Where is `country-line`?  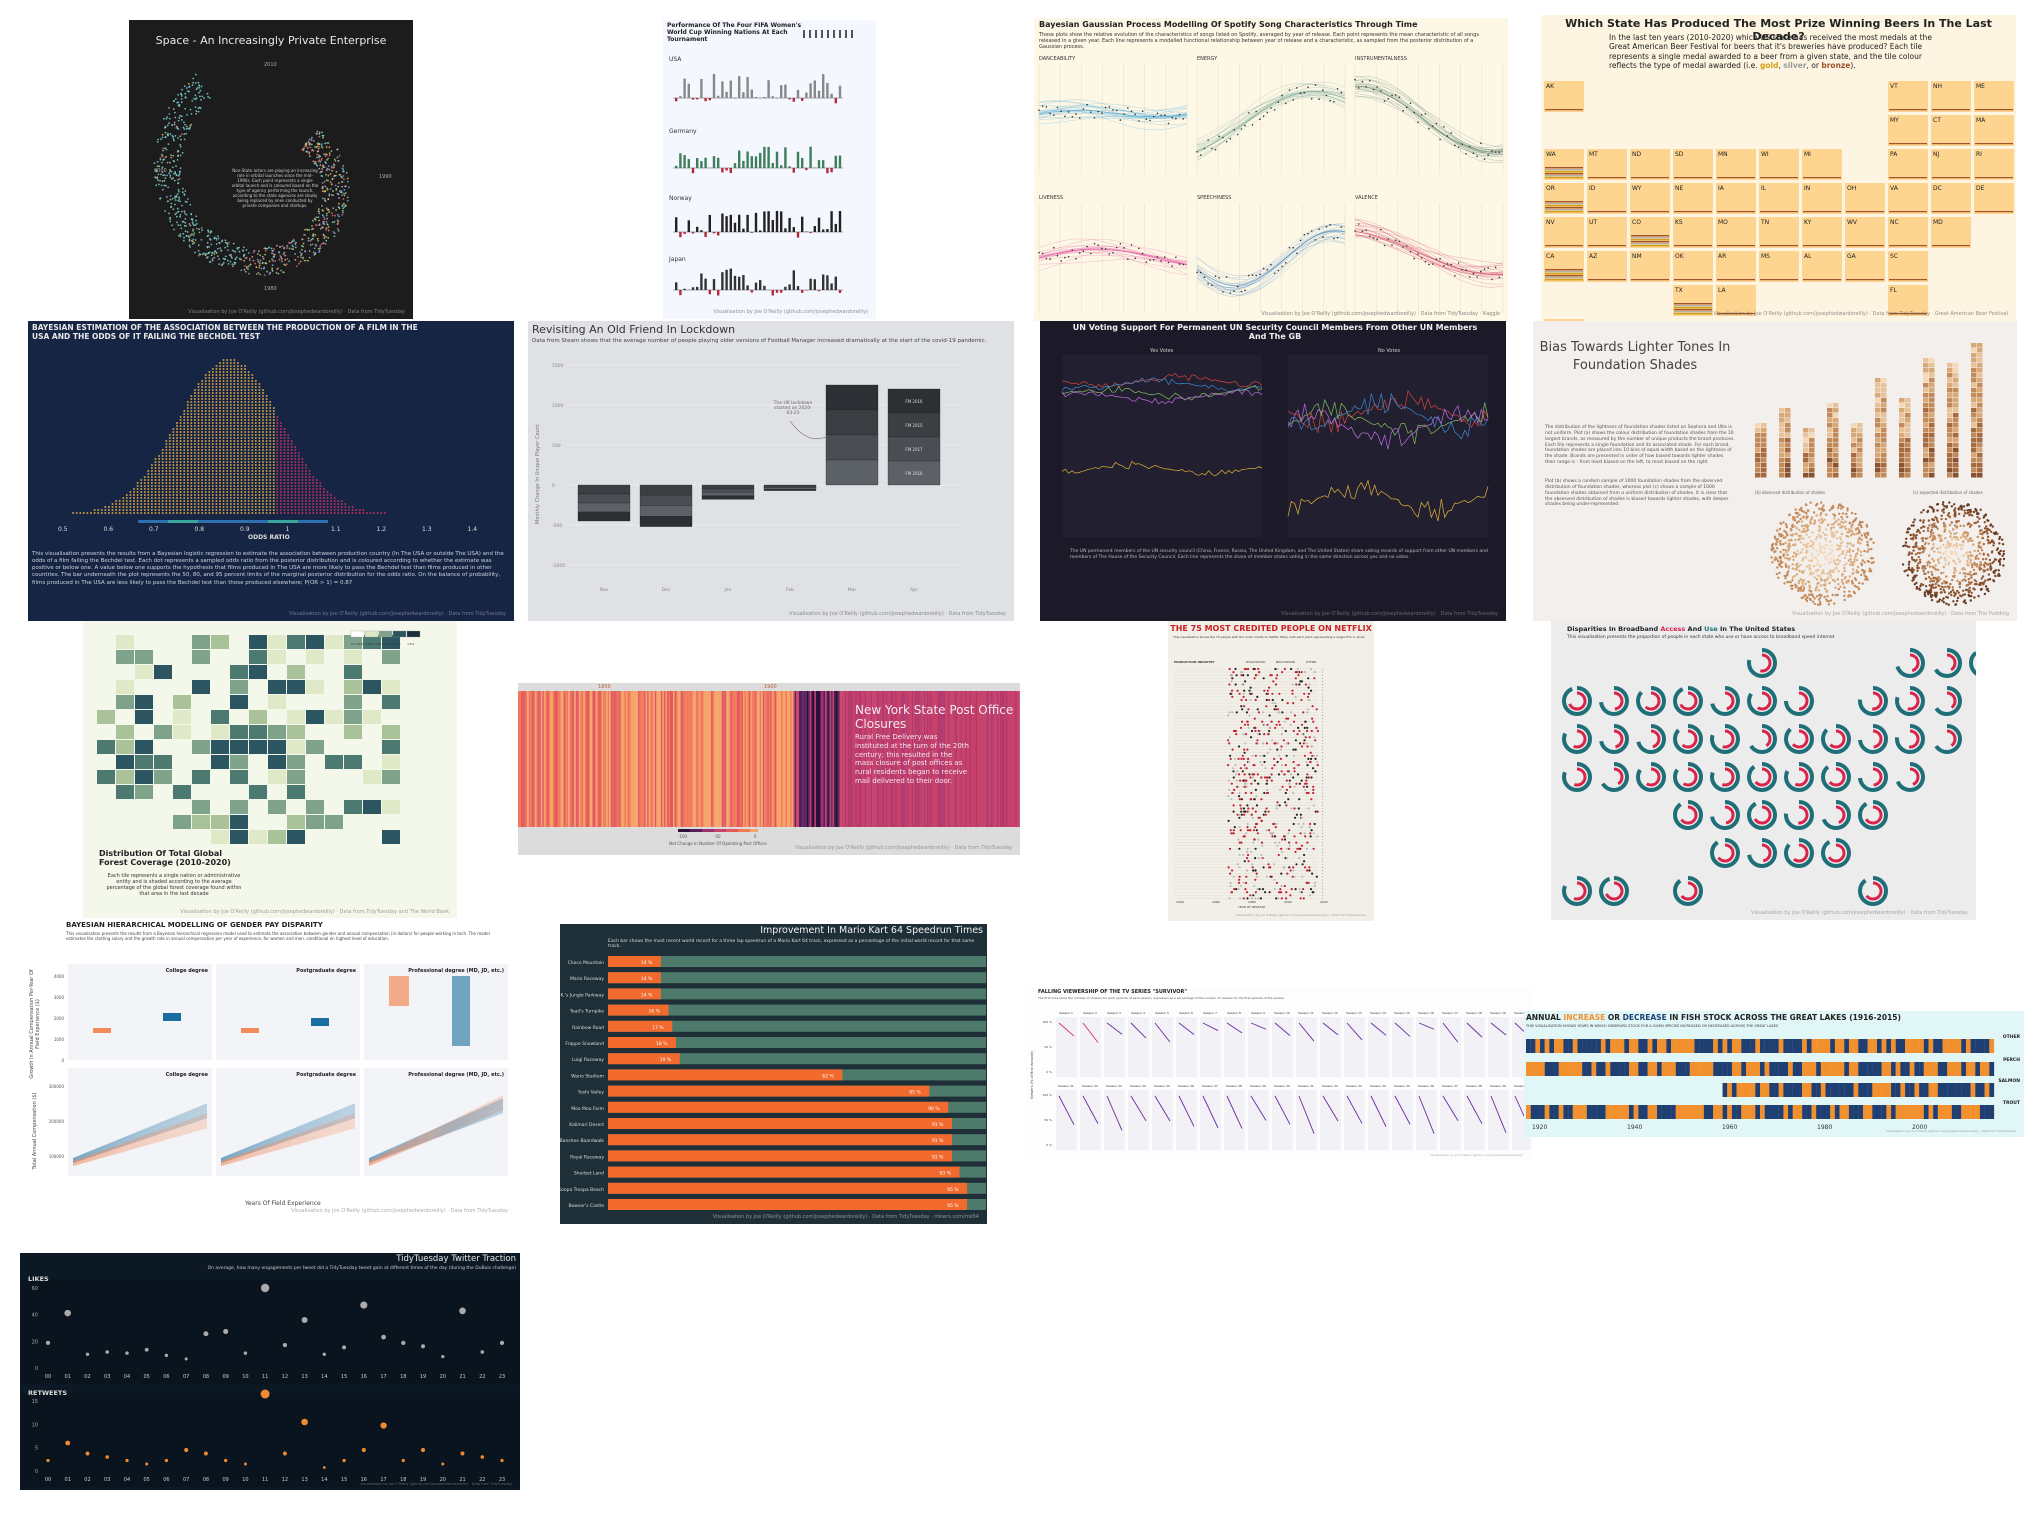
country-line is located at coordinates (1162, 468).